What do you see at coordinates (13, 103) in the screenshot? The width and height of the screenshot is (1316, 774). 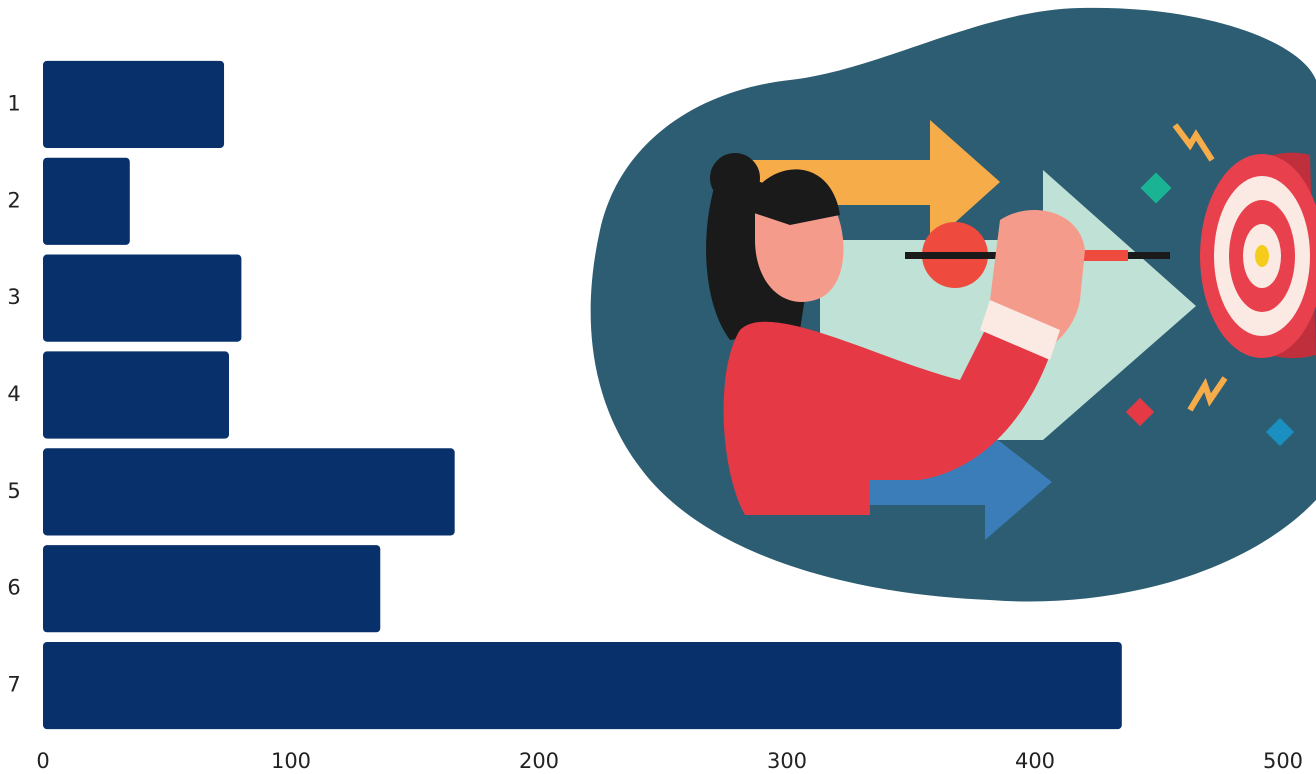 I see `y-tick-label: 1` at bounding box center [13, 103].